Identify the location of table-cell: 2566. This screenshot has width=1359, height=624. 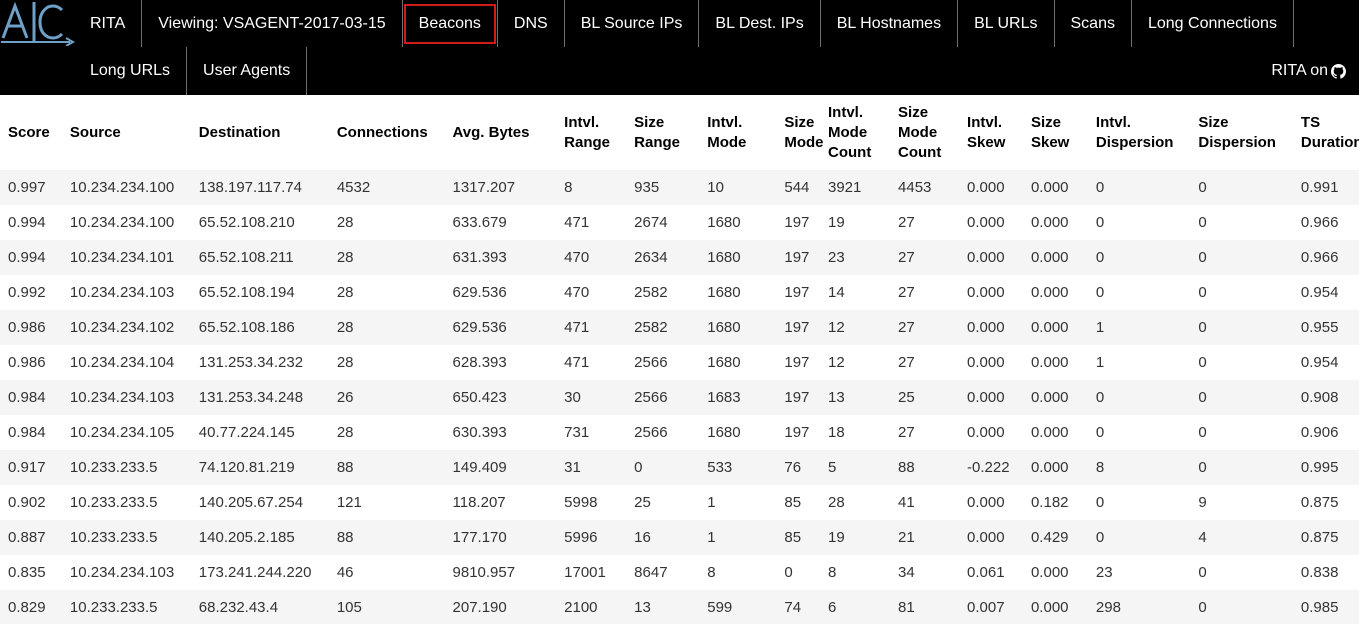
(663, 397).